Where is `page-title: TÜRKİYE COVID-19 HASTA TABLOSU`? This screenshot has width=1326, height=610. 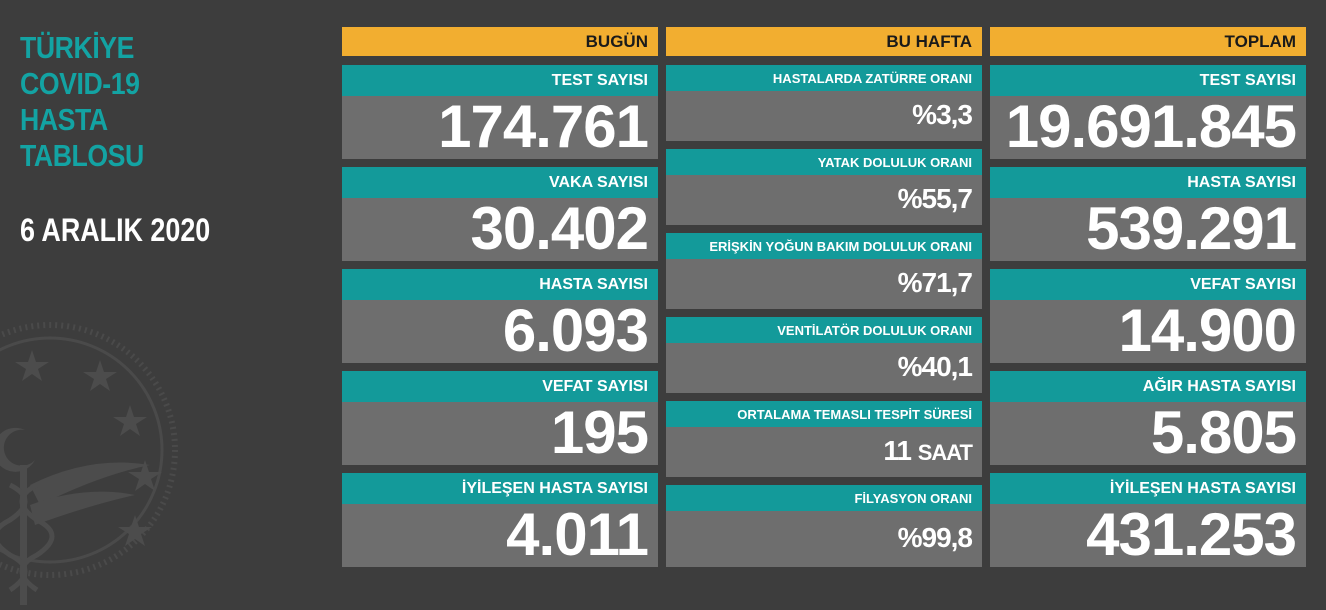
page-title: TÜRKİYE COVID-19 HASTA TABLOSU is located at coordinates (82, 102).